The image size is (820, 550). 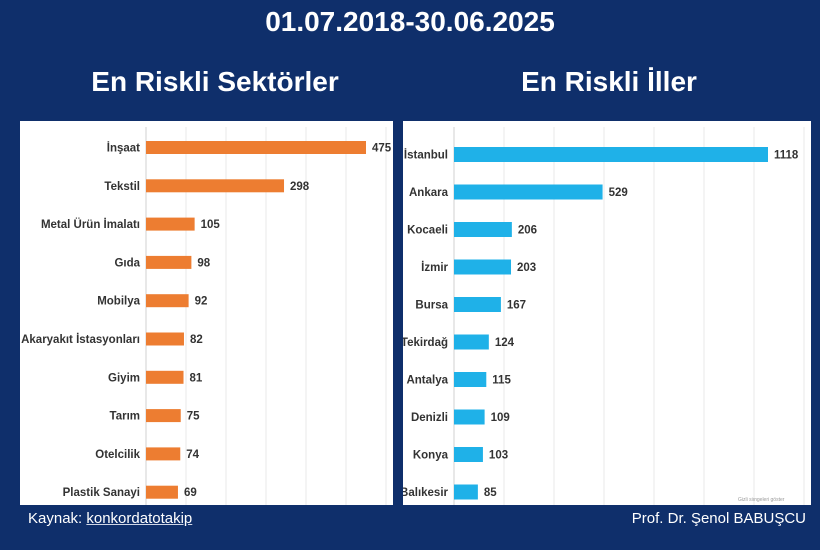 I want to click on value-label: 124, so click(x=505, y=343).